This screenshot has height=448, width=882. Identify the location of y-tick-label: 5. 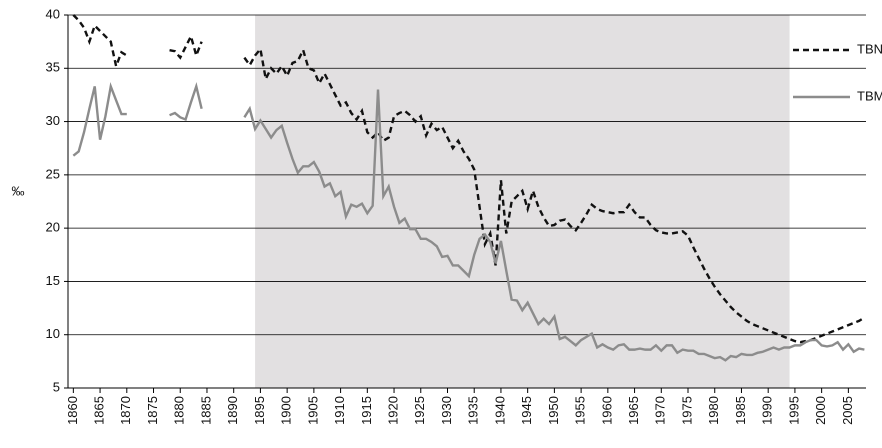
(56, 386).